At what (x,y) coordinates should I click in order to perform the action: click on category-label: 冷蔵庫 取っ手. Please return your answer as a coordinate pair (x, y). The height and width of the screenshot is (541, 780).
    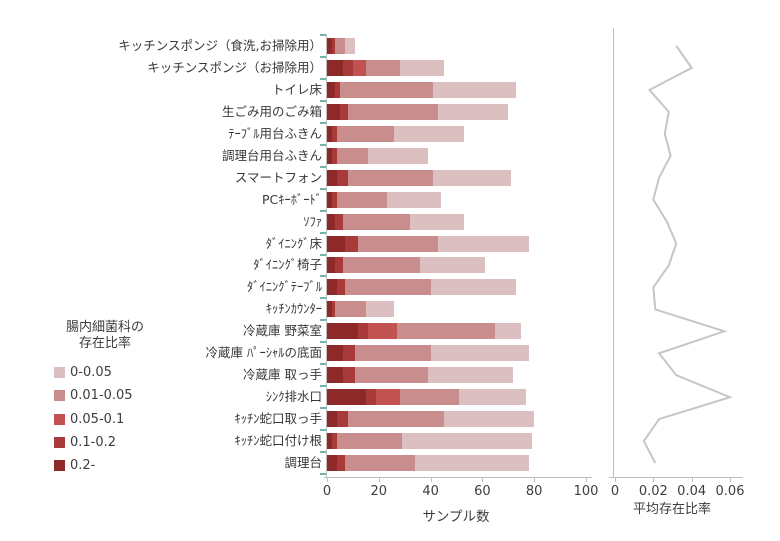
    Looking at the image, I should click on (282, 375).